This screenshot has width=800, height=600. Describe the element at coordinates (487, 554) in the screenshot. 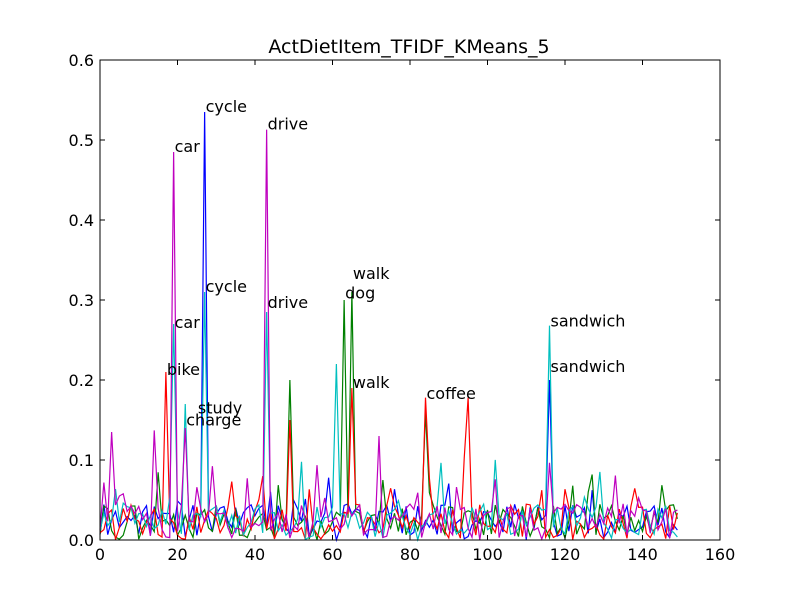

I see `x-tick-label: 100` at that location.